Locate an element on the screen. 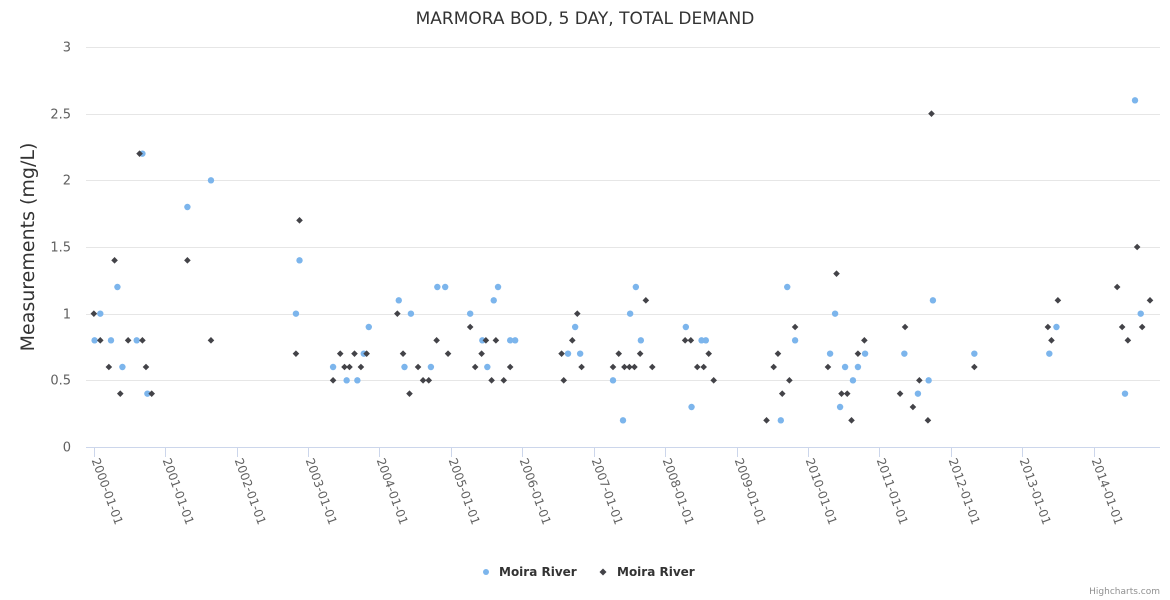 The width and height of the screenshot is (1170, 600). legend-item-1: Moira River is located at coordinates (647, 572).